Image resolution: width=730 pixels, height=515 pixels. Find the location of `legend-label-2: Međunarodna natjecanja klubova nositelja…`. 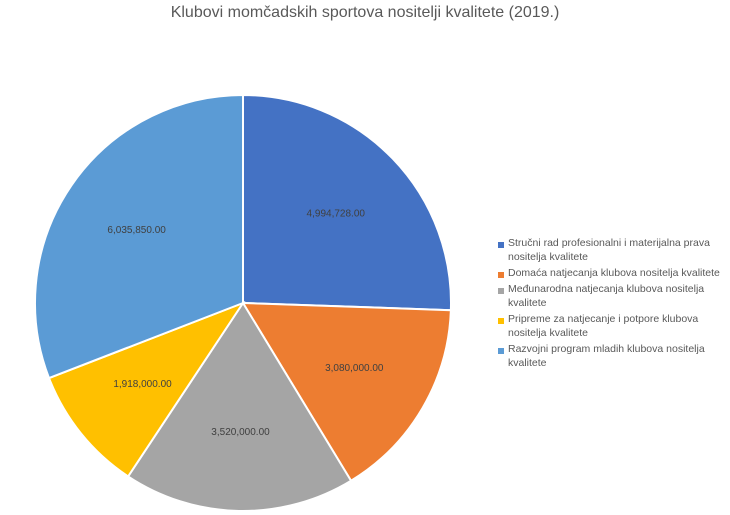

legend-label-2: Međunarodna natjecanja klubova nositelja… is located at coordinates (606, 296).